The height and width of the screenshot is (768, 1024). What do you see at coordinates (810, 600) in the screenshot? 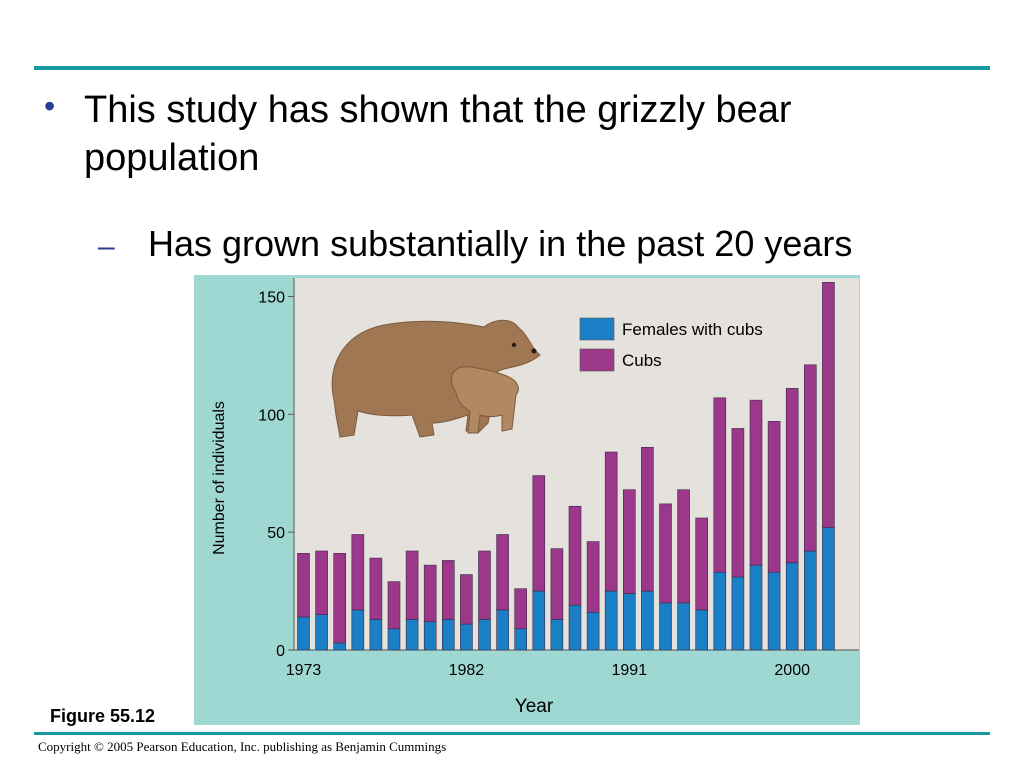
I see `bar-females-with-cubs-2001` at bounding box center [810, 600].